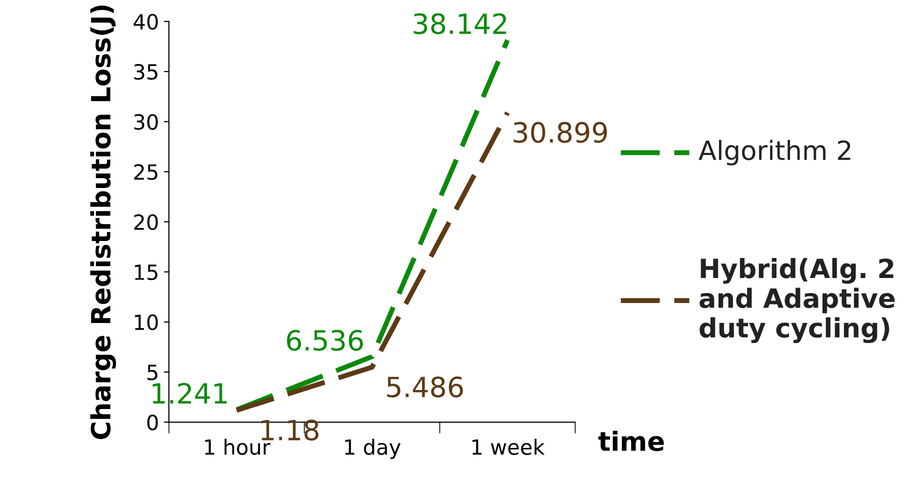 The height and width of the screenshot is (477, 913). What do you see at coordinates (631, 441) in the screenshot?
I see `x-axis-title: time` at bounding box center [631, 441].